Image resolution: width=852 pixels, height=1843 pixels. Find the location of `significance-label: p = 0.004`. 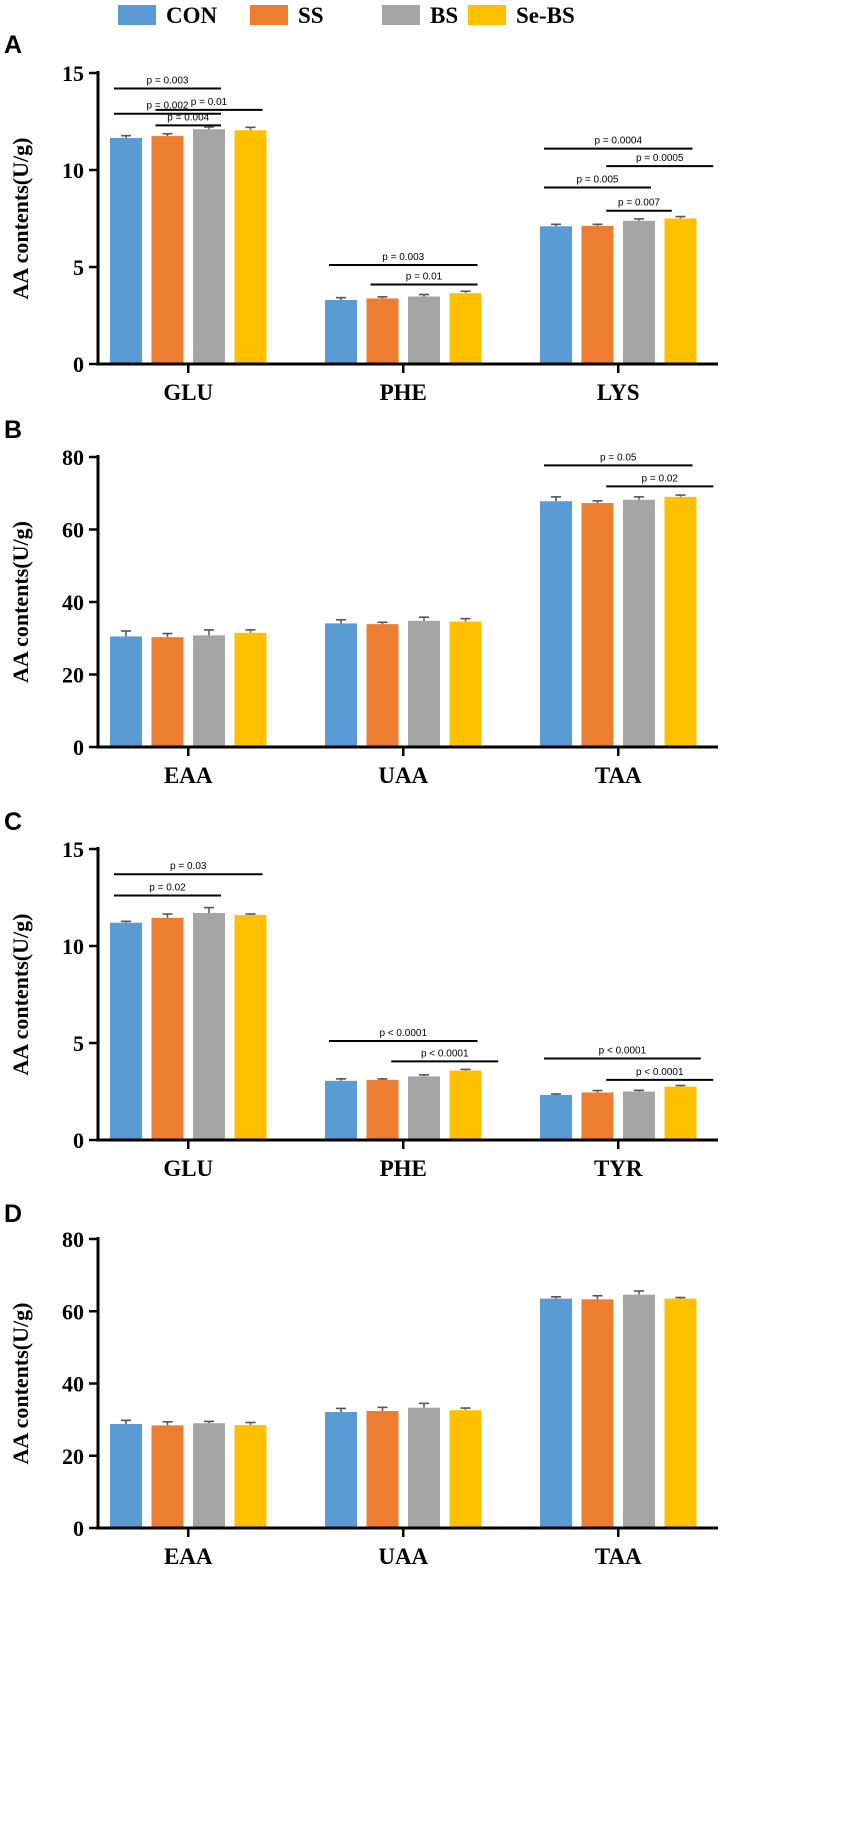

significance-label: p = 0.004 is located at coordinates (188, 117).